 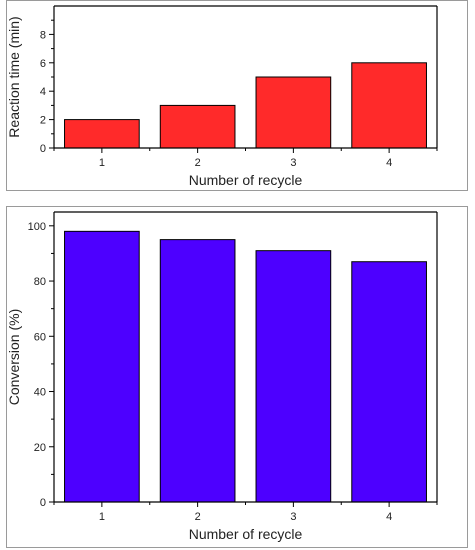 What do you see at coordinates (40, 393) in the screenshot?
I see `y-tick-label: 40` at bounding box center [40, 393].